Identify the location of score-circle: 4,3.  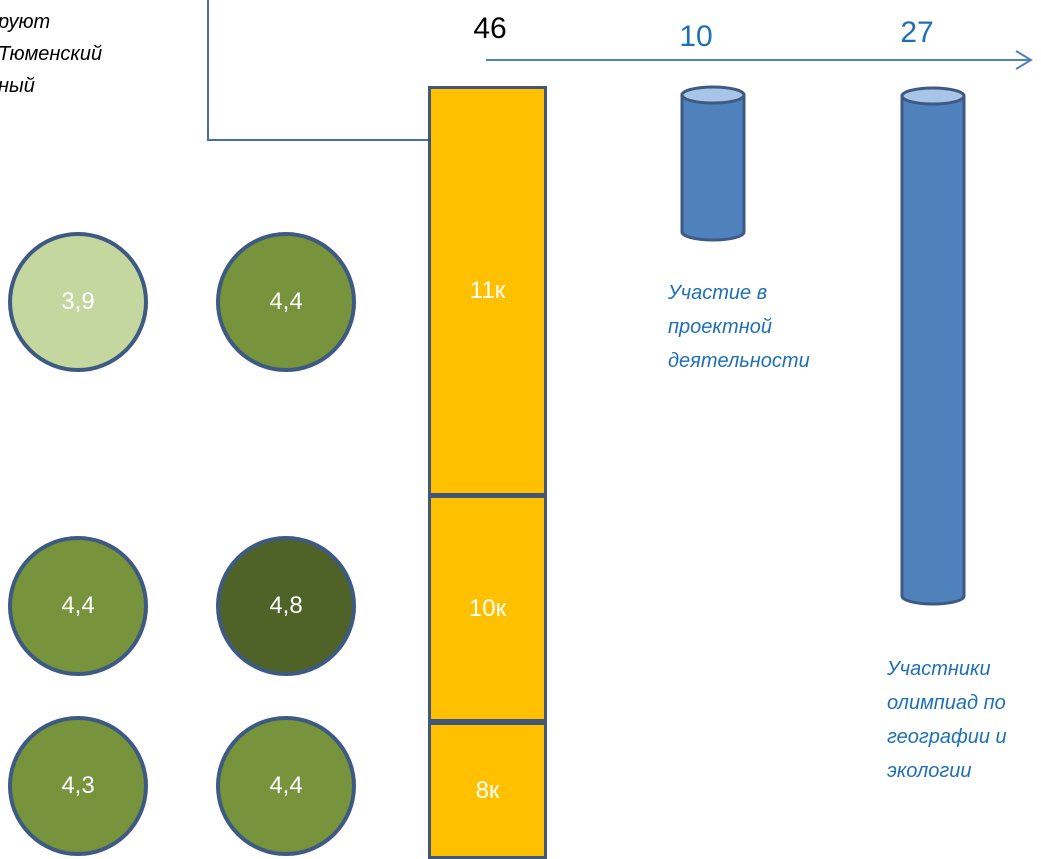
(78, 786).